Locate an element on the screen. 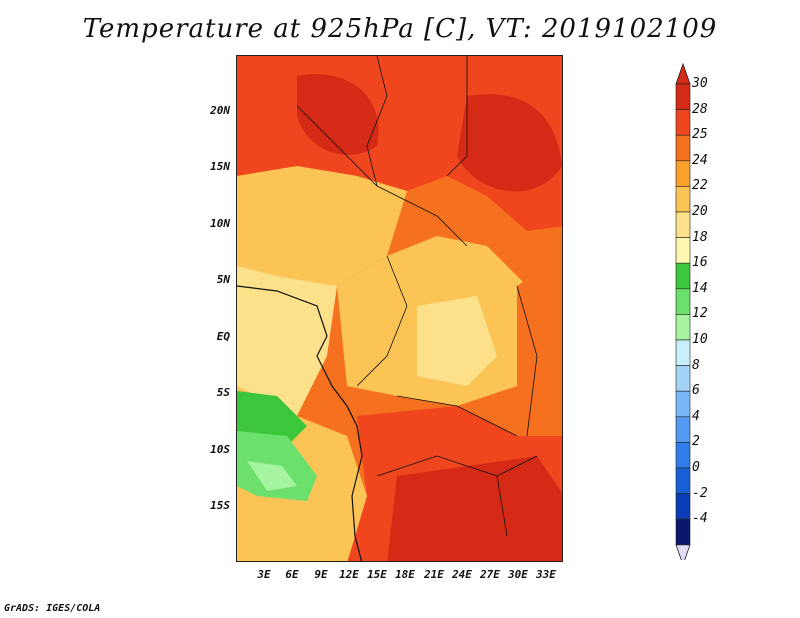  colorbar-swatch--4 is located at coordinates (683, 532).